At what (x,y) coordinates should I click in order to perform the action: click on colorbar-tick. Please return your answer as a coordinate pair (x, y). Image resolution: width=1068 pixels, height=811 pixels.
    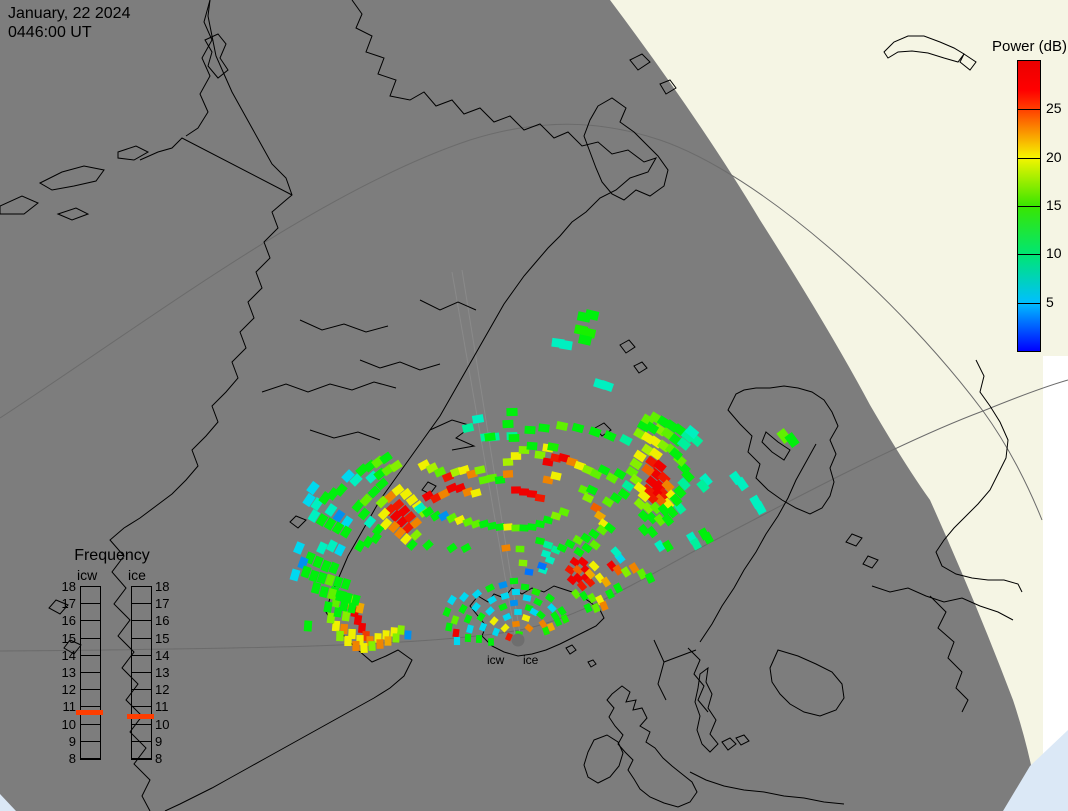
    Looking at the image, I should click on (1029, 303).